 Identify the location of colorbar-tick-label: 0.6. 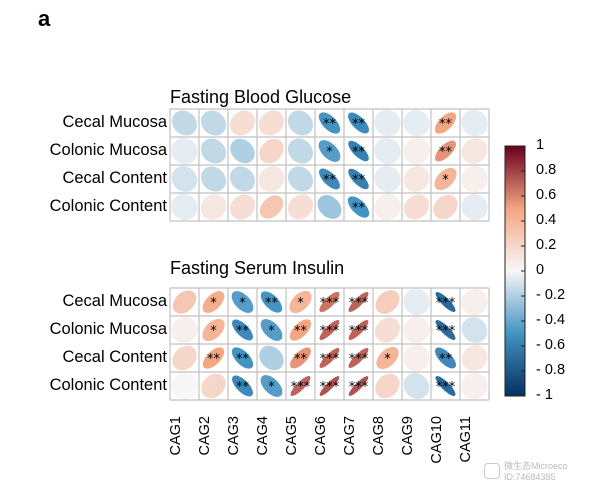
(546, 195).